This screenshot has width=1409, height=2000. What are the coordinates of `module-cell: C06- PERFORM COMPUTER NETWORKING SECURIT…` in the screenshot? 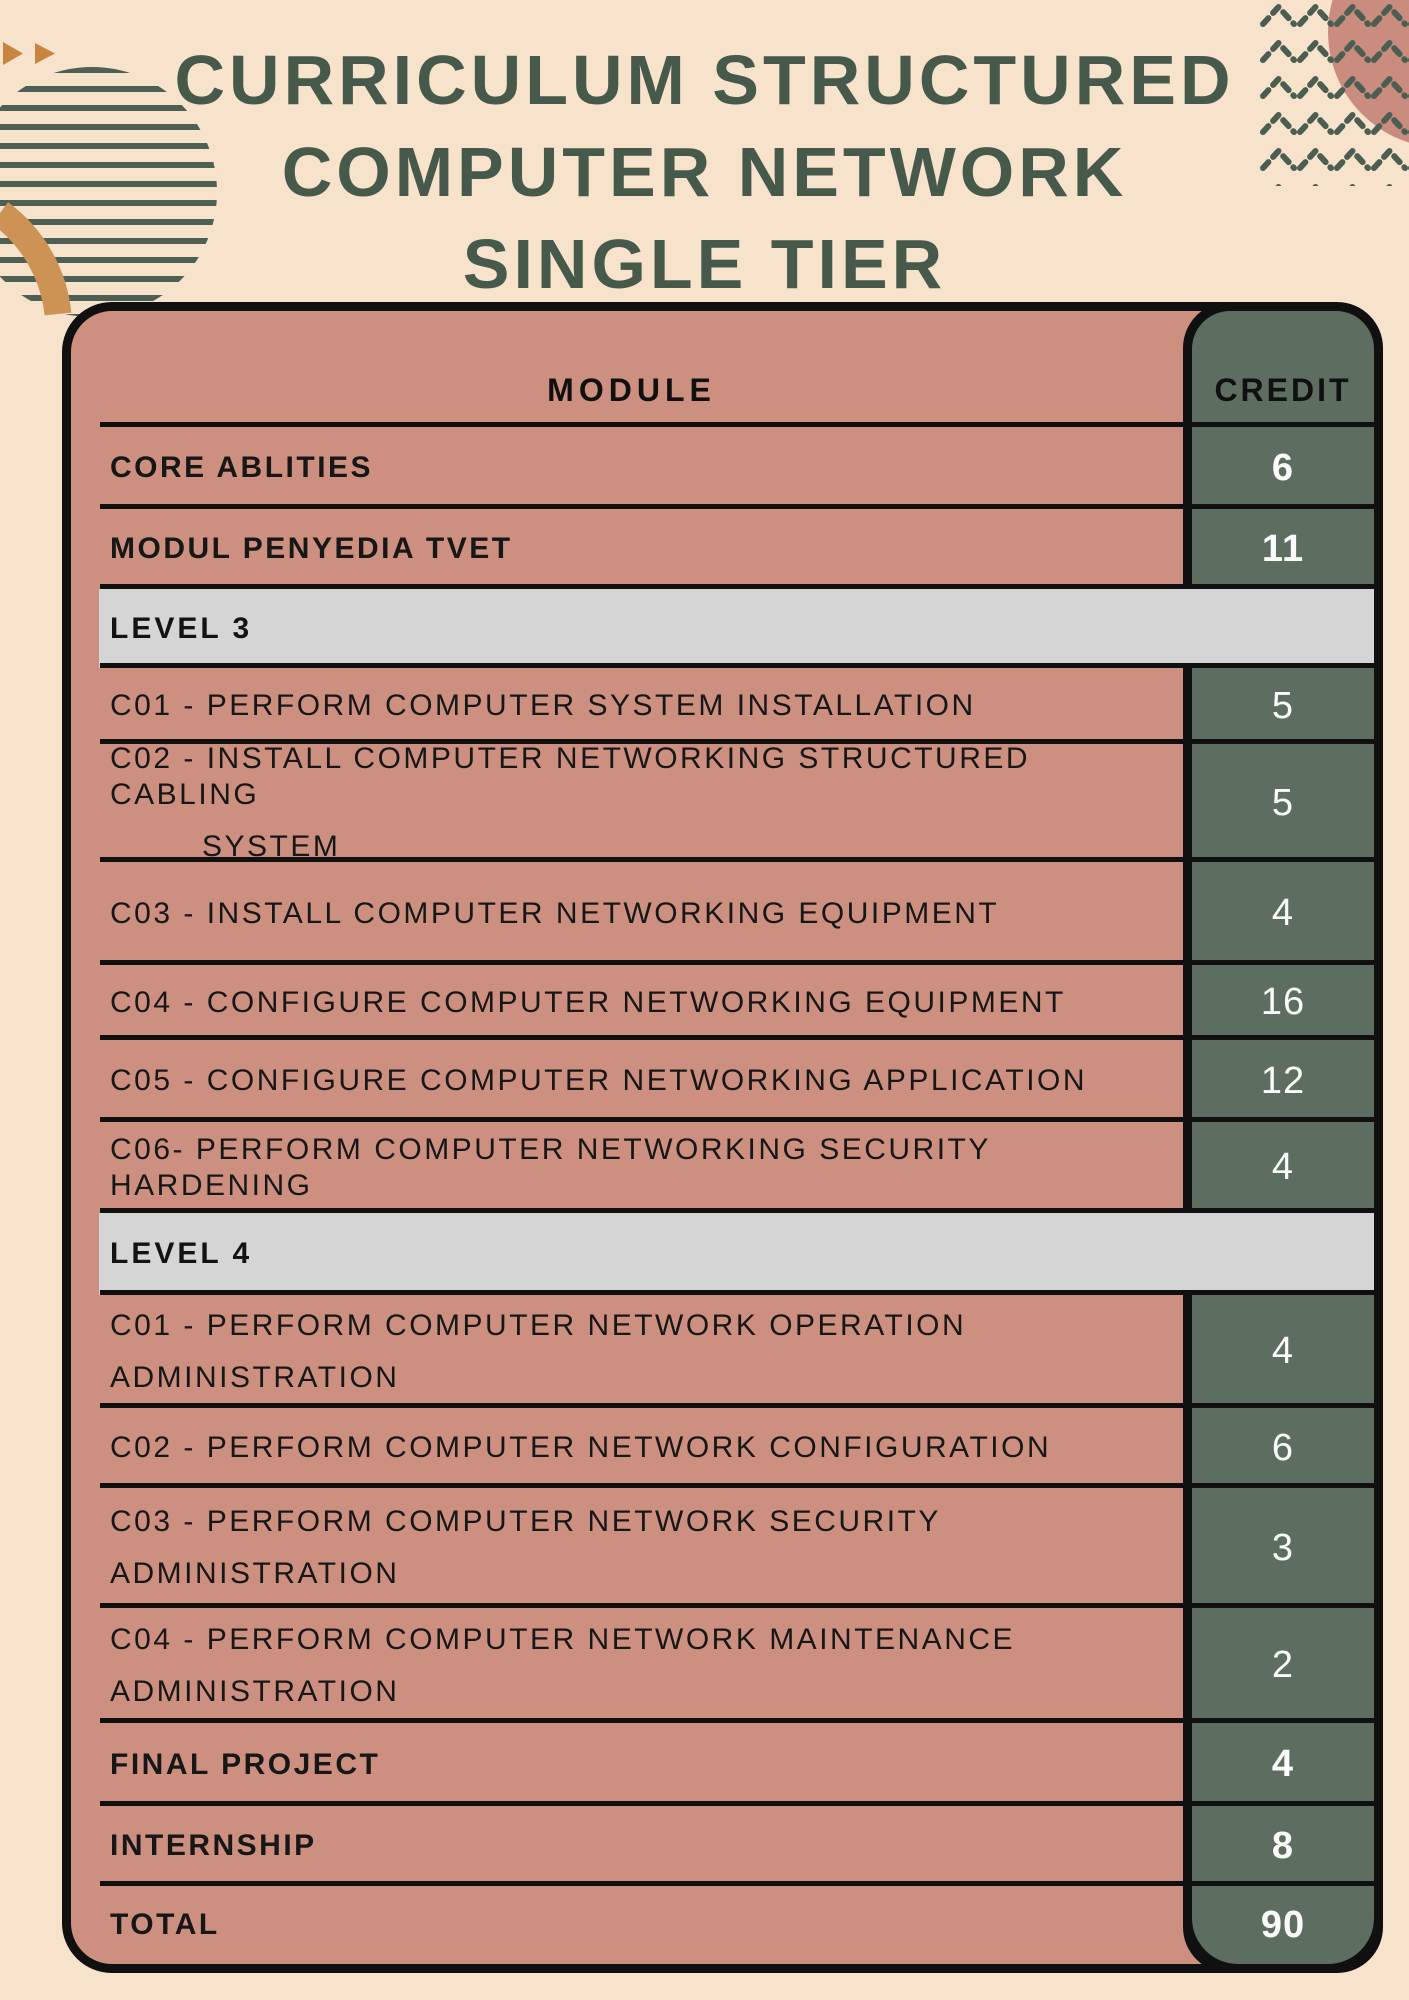 It's located at (550, 1167).